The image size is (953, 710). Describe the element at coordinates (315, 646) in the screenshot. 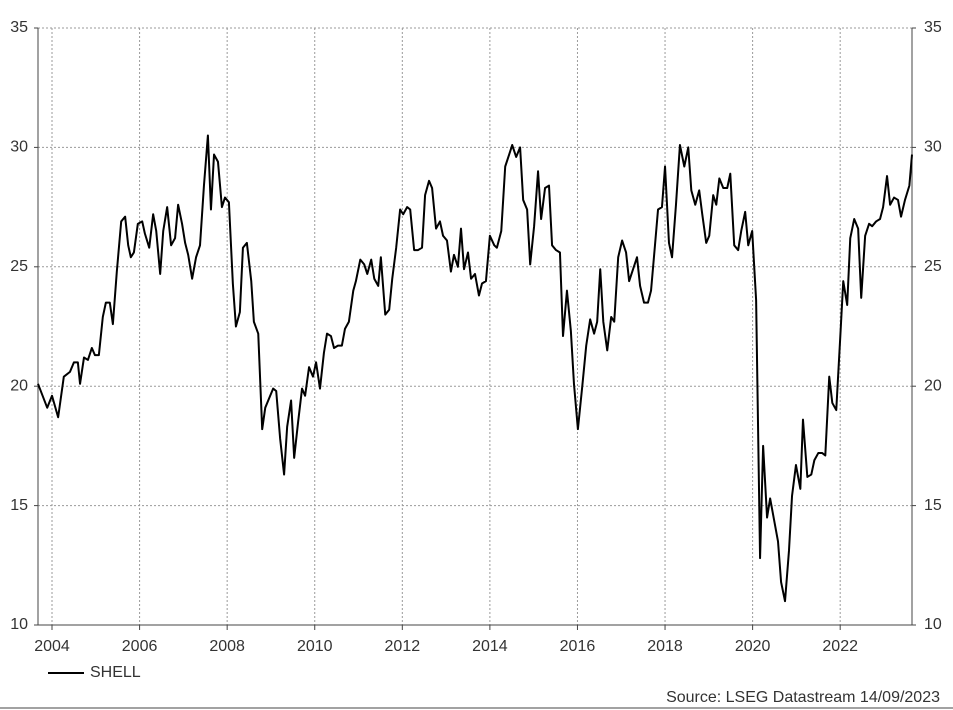

I see `x-tick-label: 2010` at that location.